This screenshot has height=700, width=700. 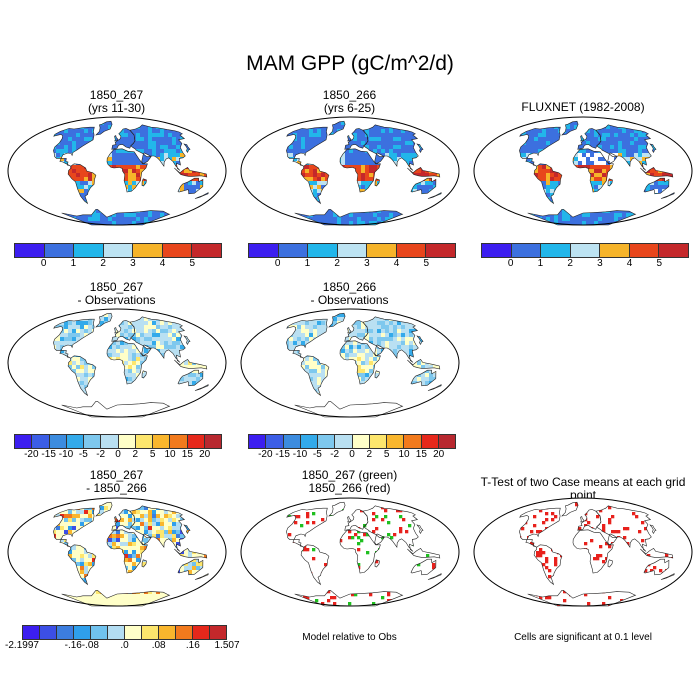 I want to click on colorbar-tick-label: 1, so click(x=73, y=263).